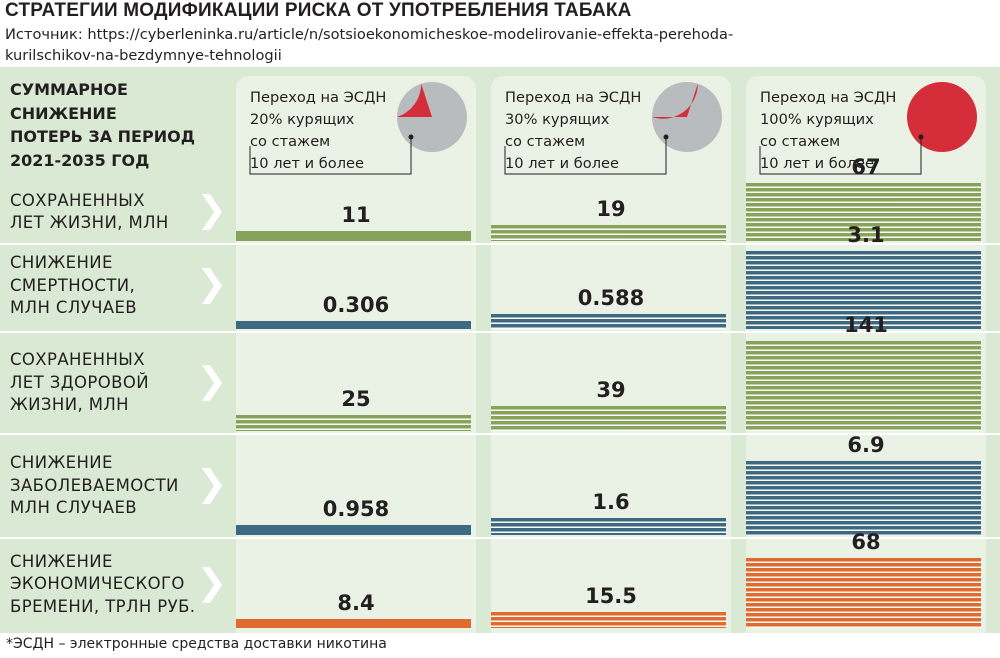  I want to click on row-label-2: СНИЖЕНИЕ СМЕРТНОСТИ, МЛН СЛУЧАЕВ, so click(110, 286).